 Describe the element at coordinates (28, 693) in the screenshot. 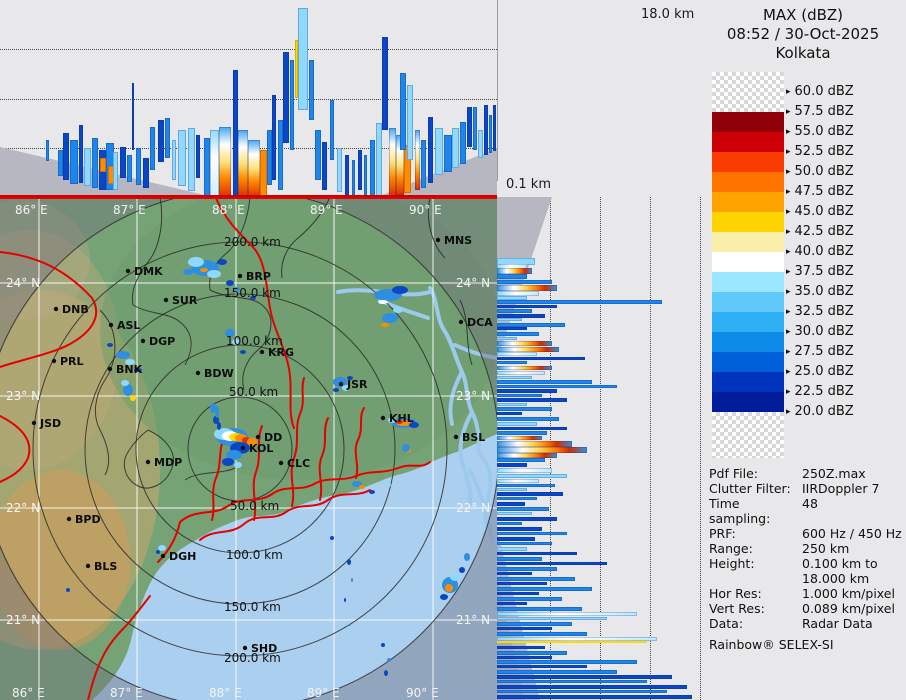

I see `longitude-label-bottom: 86° E` at that location.